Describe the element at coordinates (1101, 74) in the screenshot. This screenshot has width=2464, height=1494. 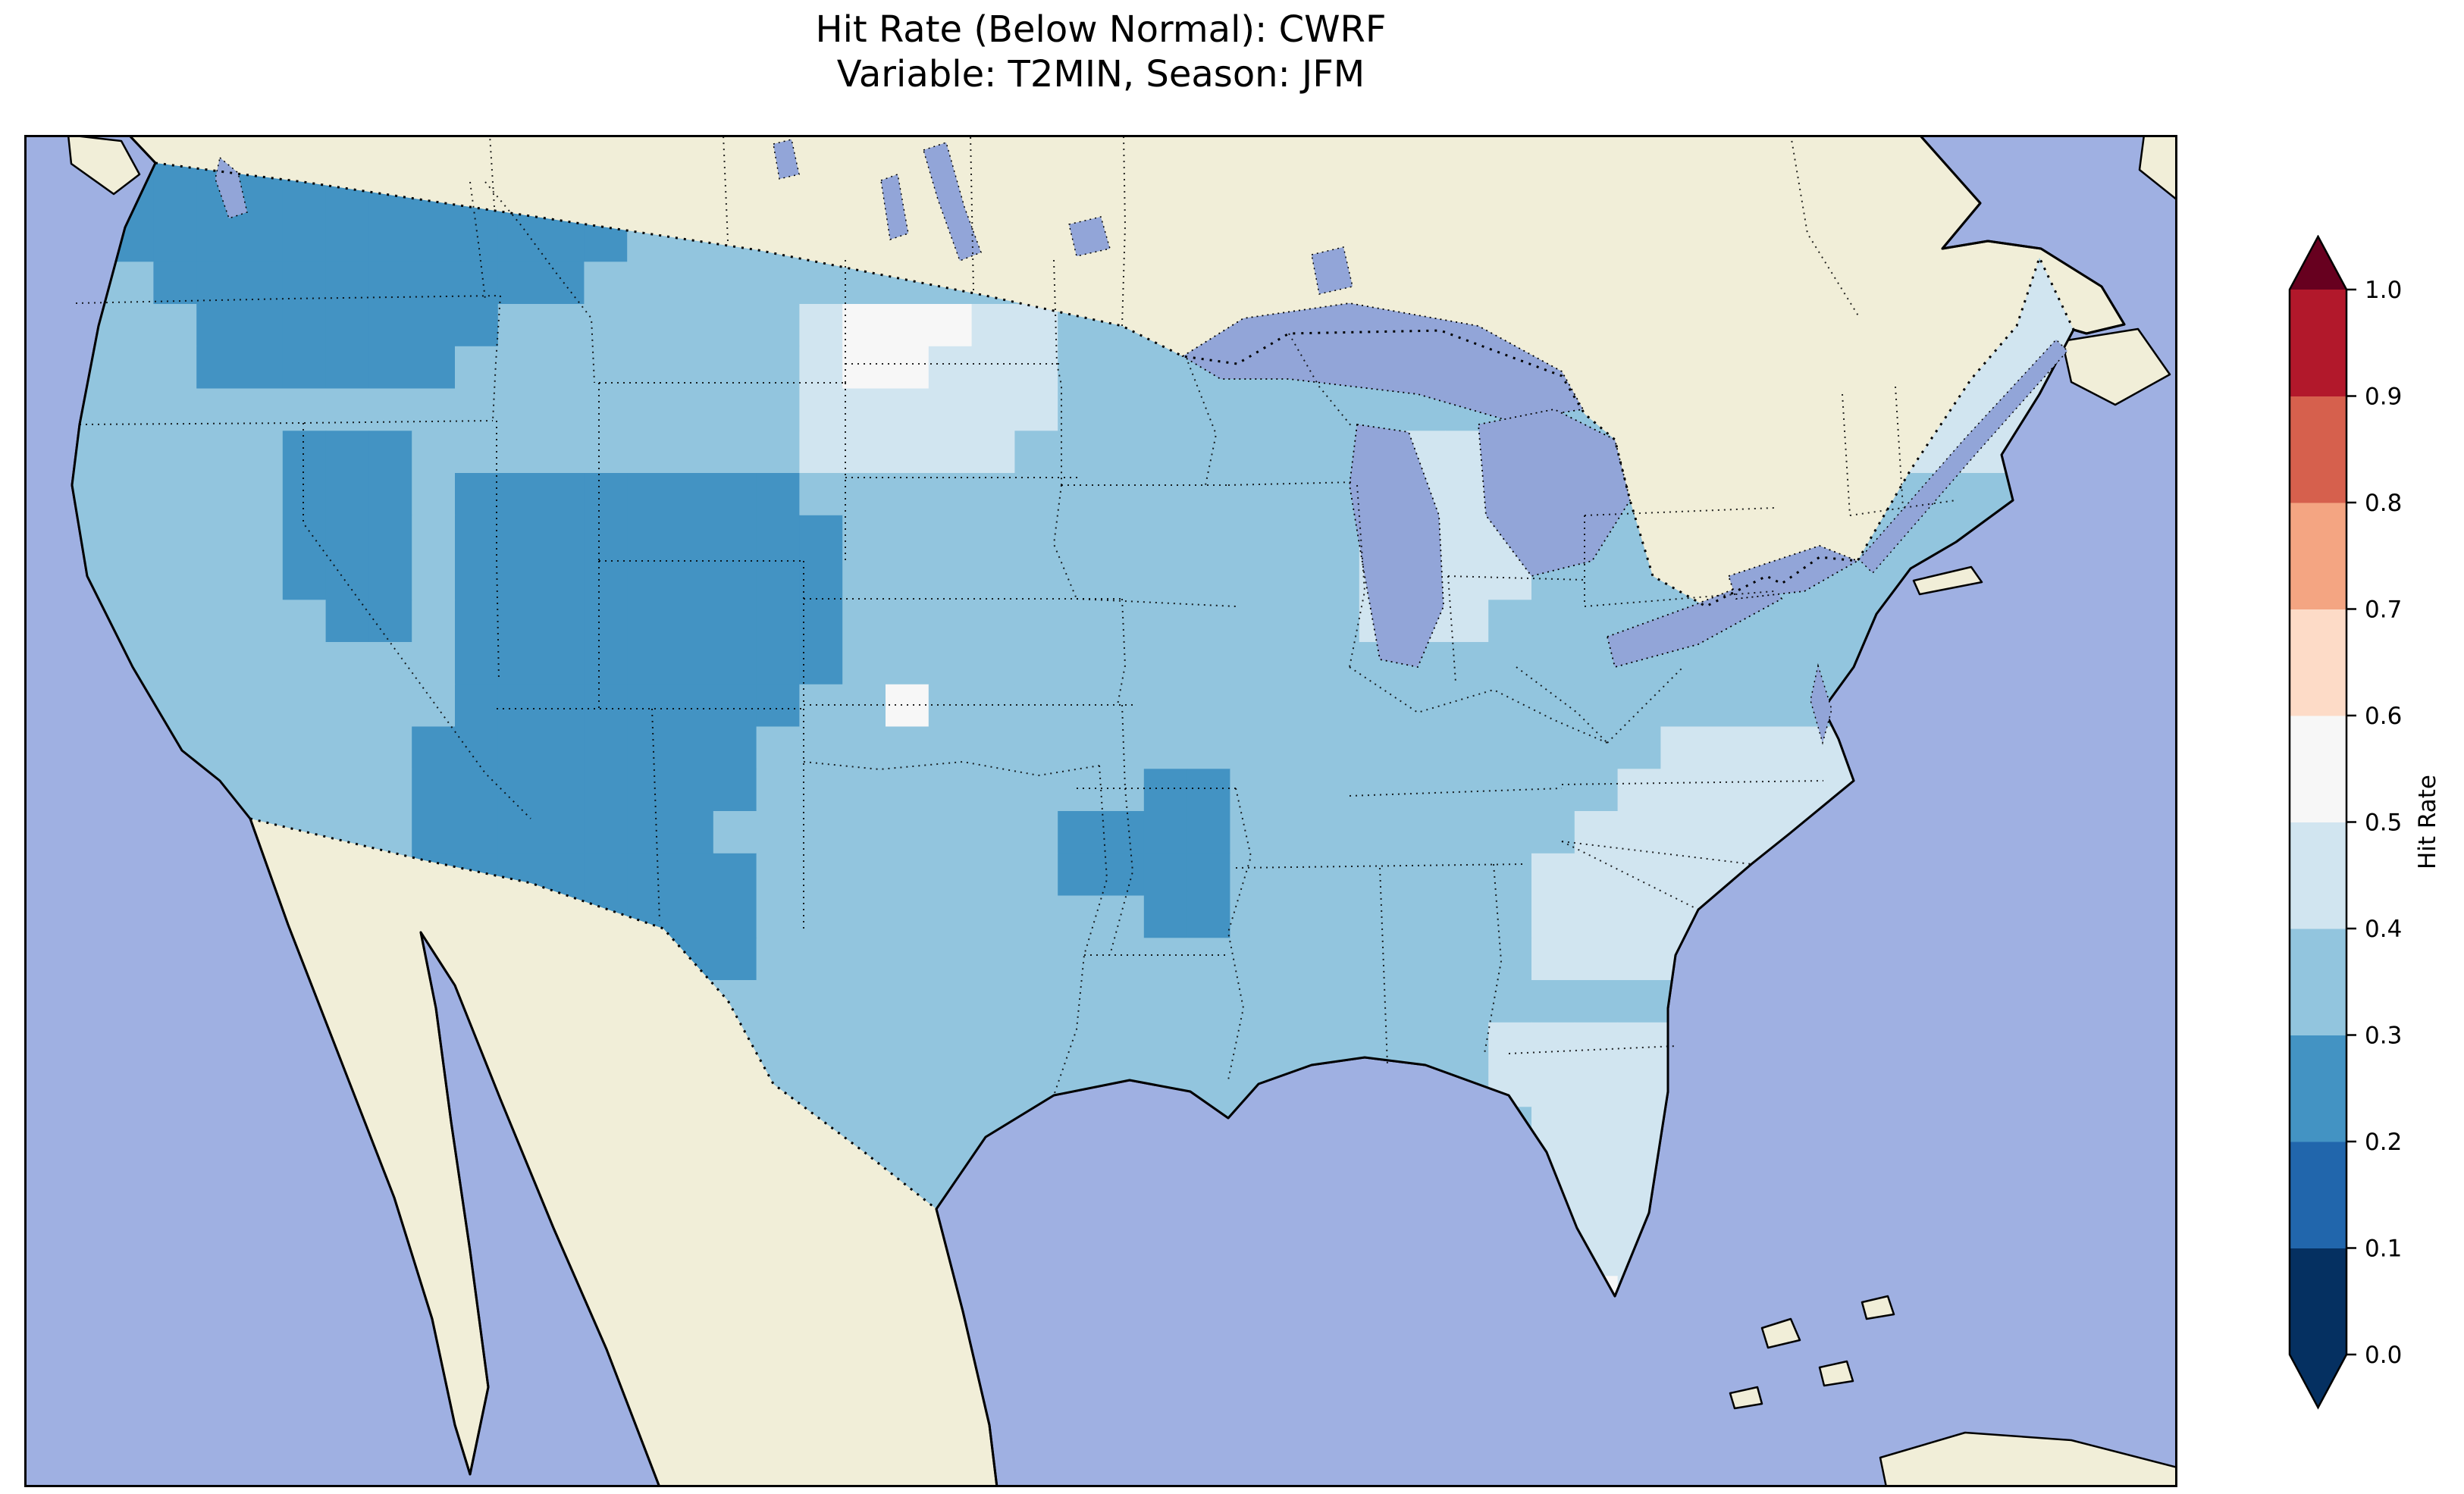
I see `figure-title-line2: Variable: T2MIN, Season: JFM` at that location.